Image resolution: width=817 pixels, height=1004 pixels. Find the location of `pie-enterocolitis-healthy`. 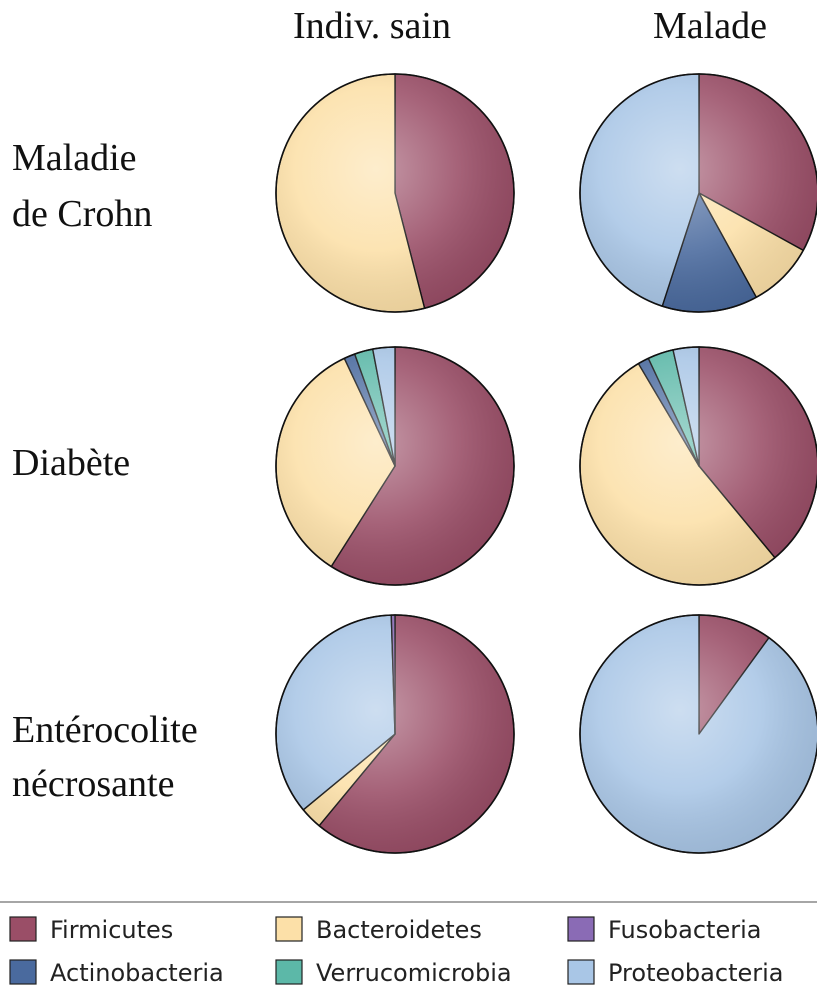

pie-enterocolitis-healthy is located at coordinates (395, 734).